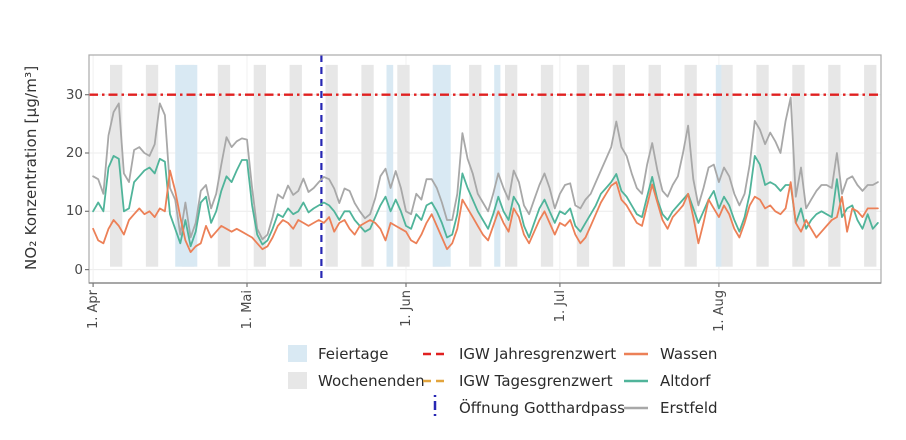  I want to click on legend-label-feiertage: Feiertage, so click(353, 353).